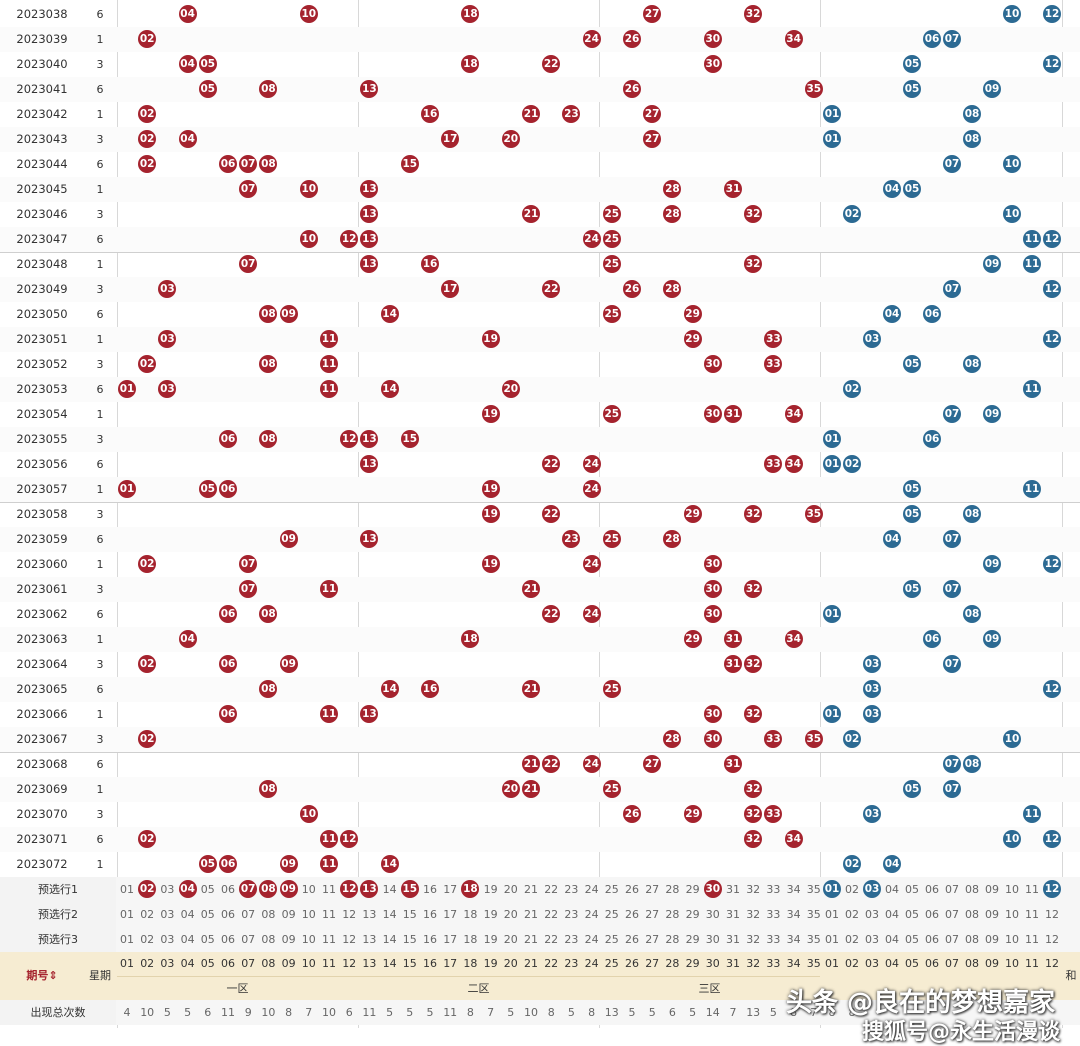 Image resolution: width=1080 pixels, height=1046 pixels. What do you see at coordinates (591, 939) in the screenshot?
I see `preset-red-cell: 24` at bounding box center [591, 939].